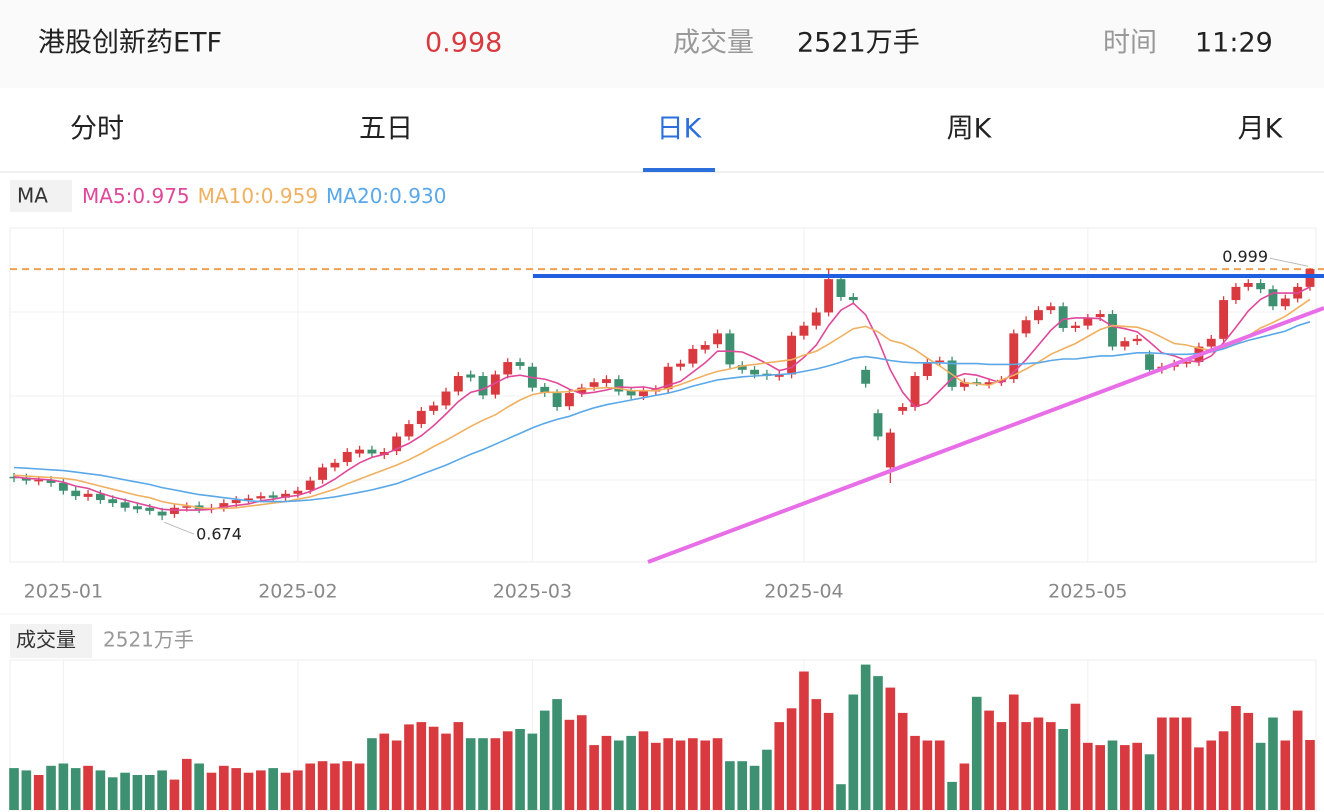 The height and width of the screenshot is (812, 1324). What do you see at coordinates (297, 592) in the screenshot?
I see `x-tick-label: 2025-02` at bounding box center [297, 592].